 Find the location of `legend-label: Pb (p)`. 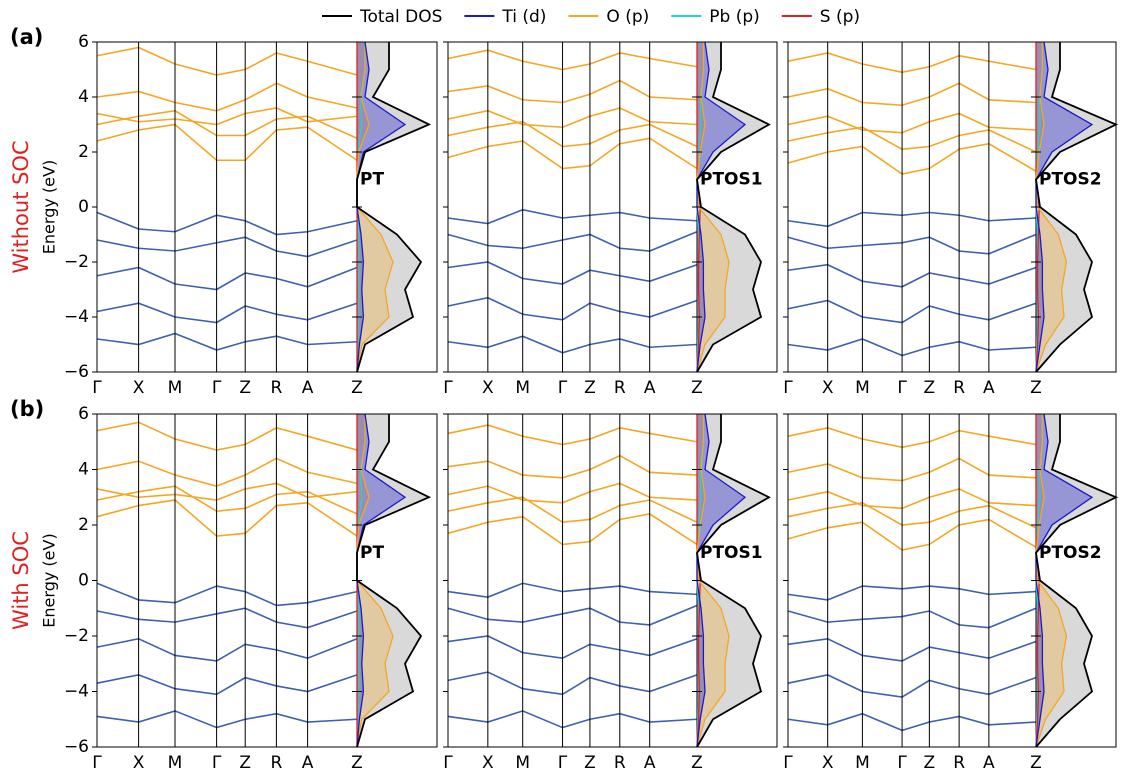

legend-label: Pb (p) is located at coordinates (734, 17).